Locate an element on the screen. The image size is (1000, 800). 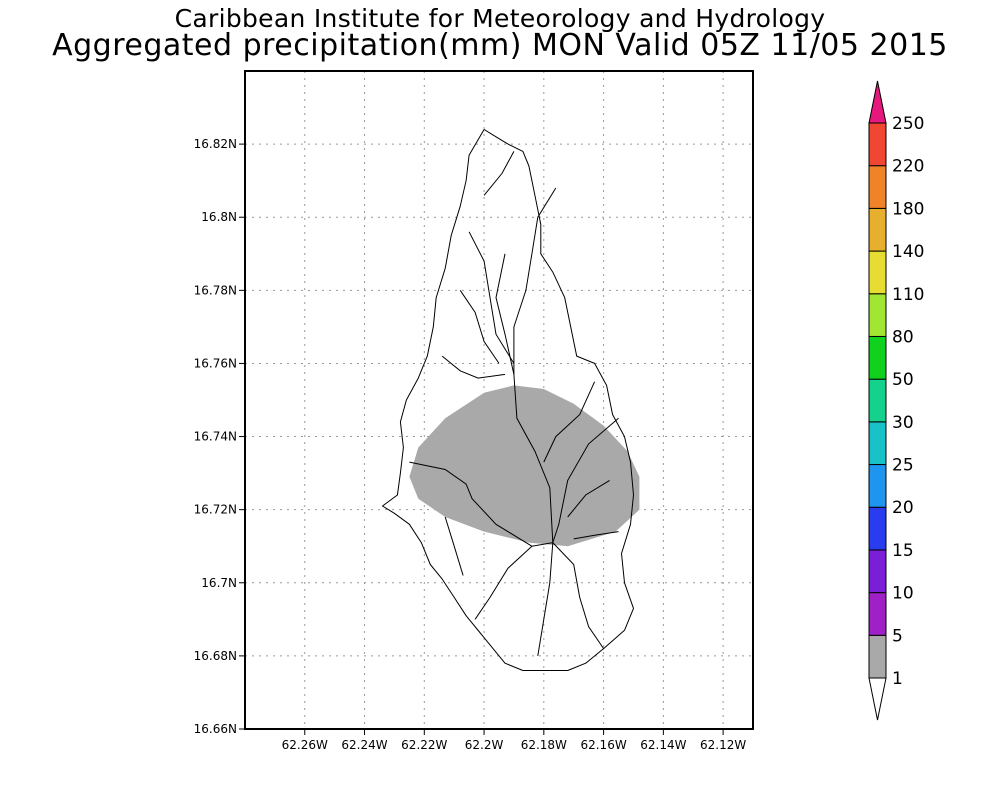
lon-tick-label: 62.24W is located at coordinates (364, 745).